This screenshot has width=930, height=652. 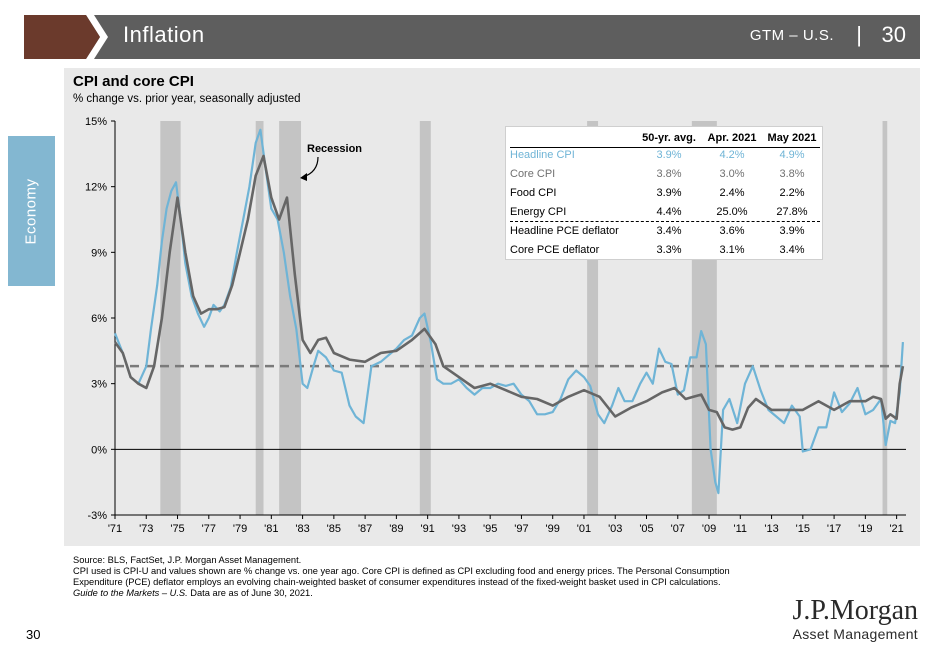 I want to click on y-tick-label: 3%, so click(x=99, y=385).